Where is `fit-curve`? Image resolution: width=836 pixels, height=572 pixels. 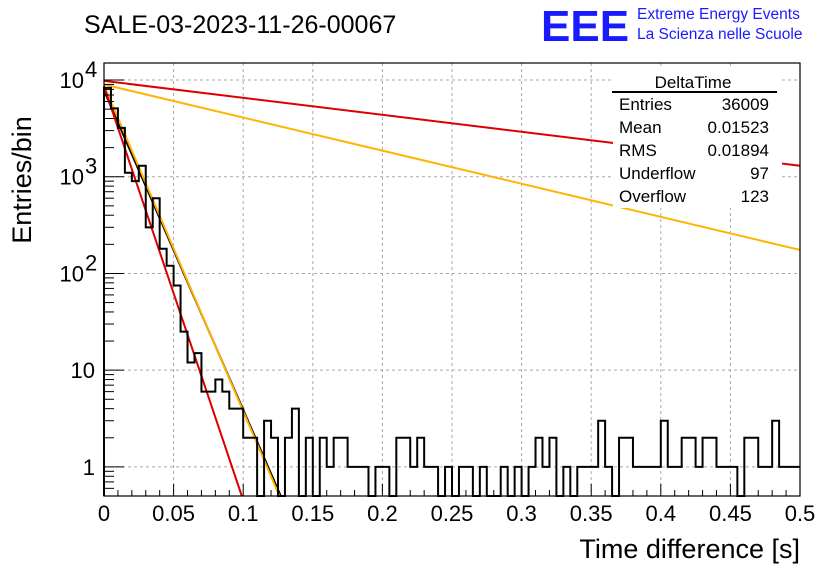
fit-curve is located at coordinates (173, 291).